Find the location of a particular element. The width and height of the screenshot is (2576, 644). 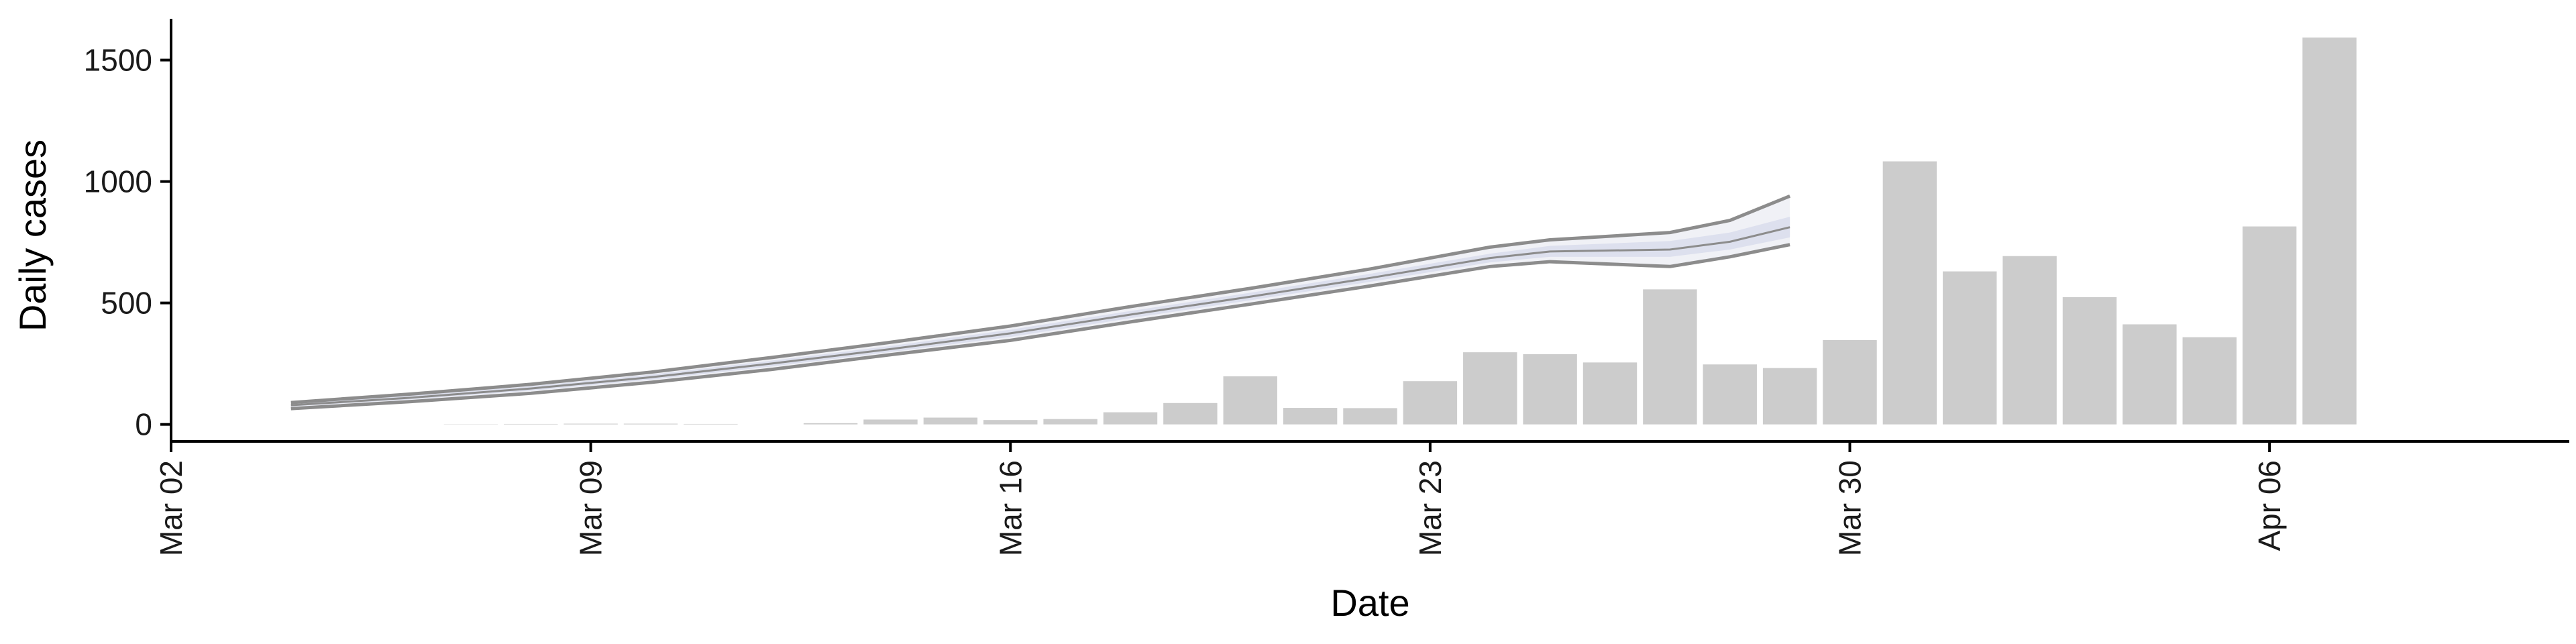

y-axis-title: Daily cases is located at coordinates (32, 235).